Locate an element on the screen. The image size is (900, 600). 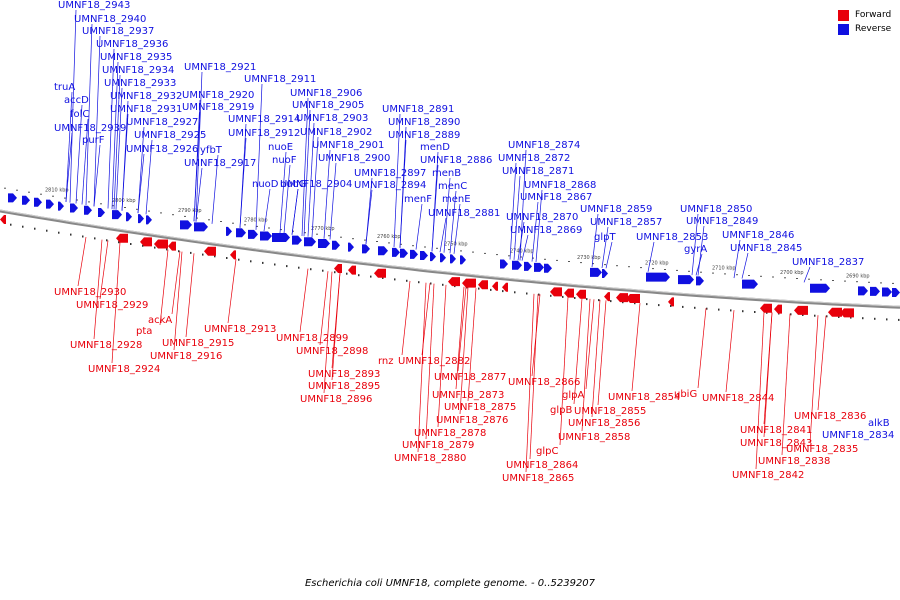
reverse-gene-label: UMNF18_2937 is located at coordinates (118, 31).